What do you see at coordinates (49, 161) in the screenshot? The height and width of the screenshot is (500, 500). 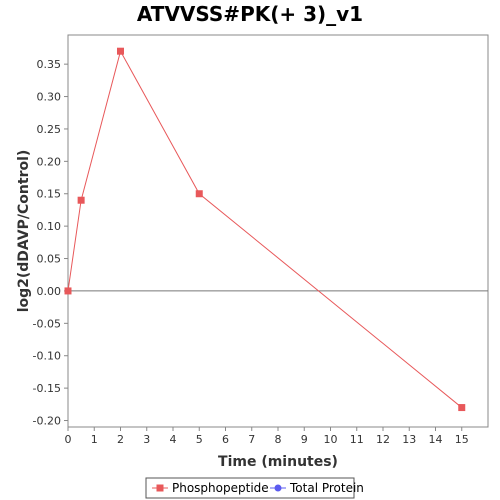 I see `y-tick-label: 0.20` at bounding box center [49, 161].